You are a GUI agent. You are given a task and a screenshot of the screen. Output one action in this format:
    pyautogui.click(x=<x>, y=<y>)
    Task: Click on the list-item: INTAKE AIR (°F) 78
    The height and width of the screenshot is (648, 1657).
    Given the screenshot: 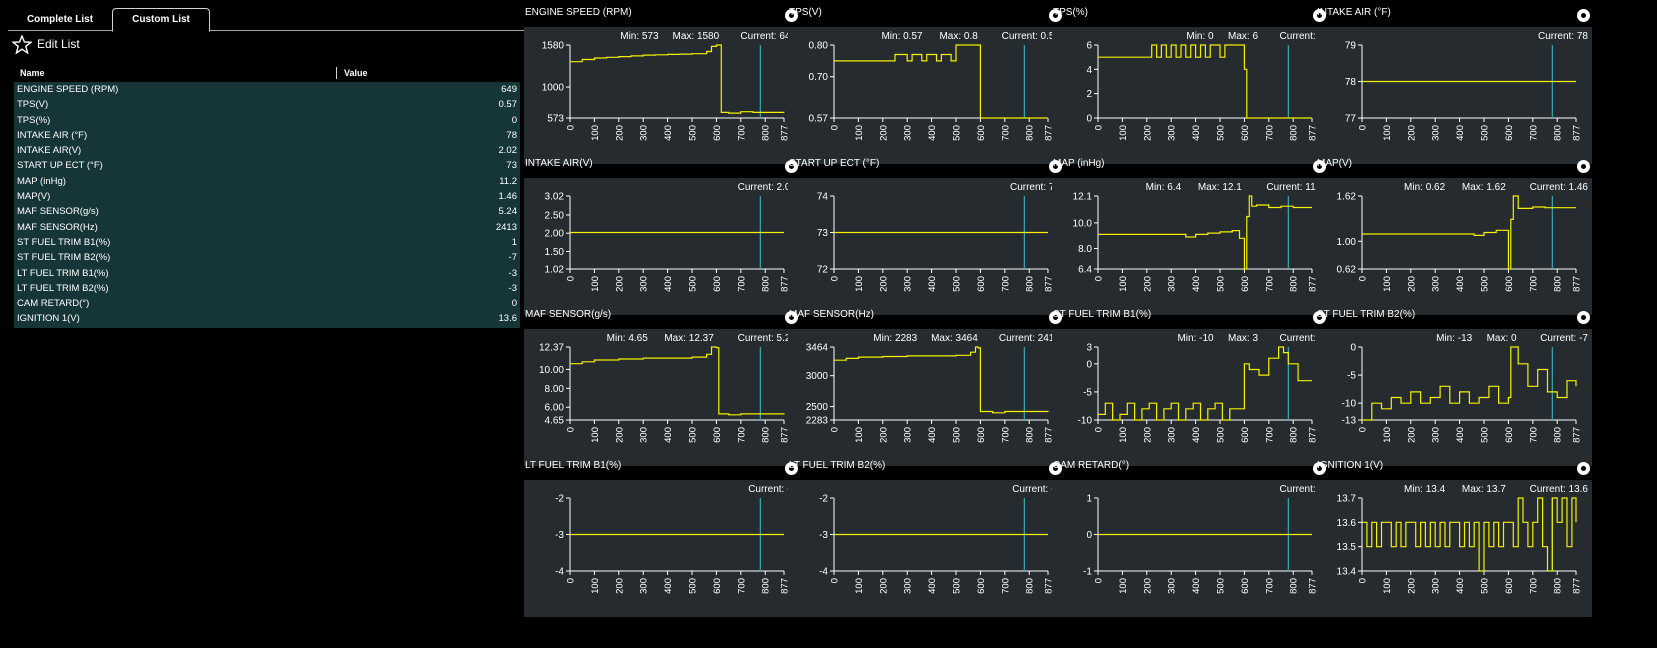 What is the action you would take?
    pyautogui.click(x=267, y=135)
    